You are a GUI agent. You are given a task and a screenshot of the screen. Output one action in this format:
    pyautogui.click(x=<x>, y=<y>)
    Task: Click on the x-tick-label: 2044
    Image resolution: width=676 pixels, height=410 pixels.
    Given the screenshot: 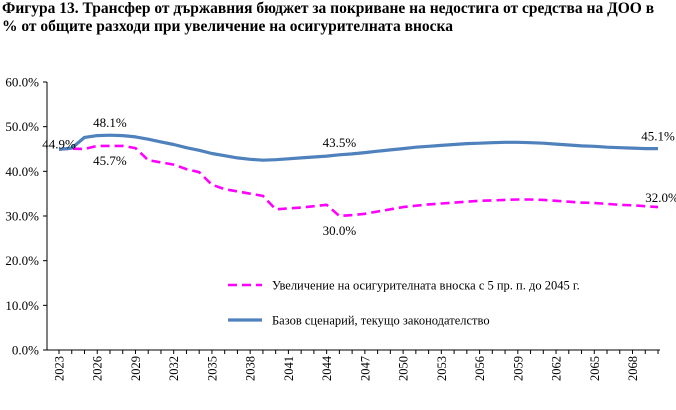 What is the action you would take?
    pyautogui.click(x=327, y=368)
    